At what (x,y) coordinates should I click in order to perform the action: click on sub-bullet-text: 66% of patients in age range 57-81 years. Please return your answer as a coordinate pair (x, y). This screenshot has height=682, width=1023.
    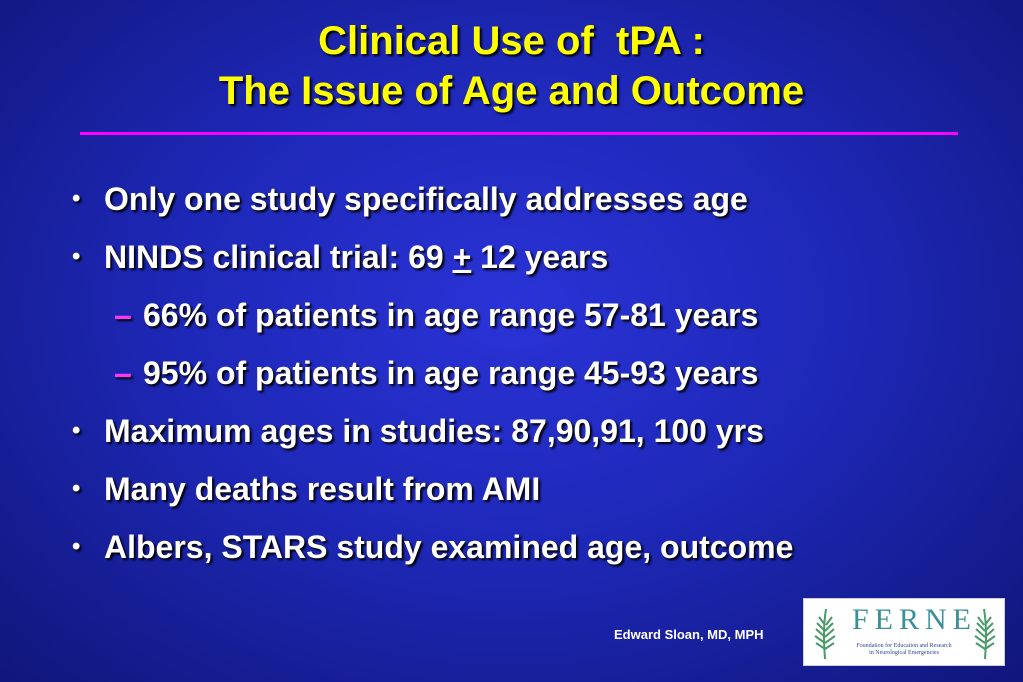
    Looking at the image, I should click on (451, 315).